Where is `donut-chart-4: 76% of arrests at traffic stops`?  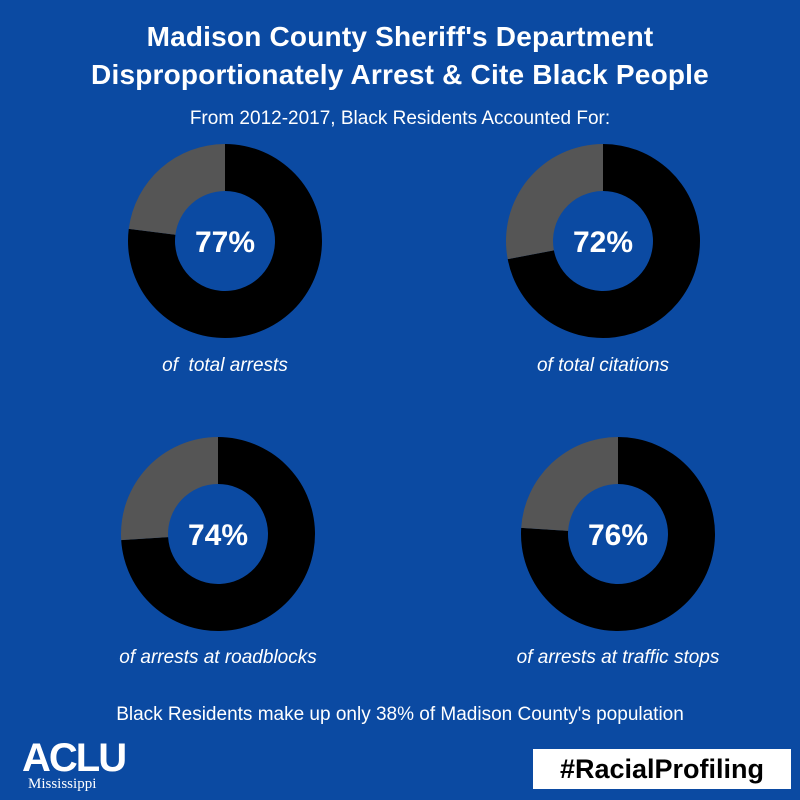 donut-chart-4: 76% of arrests at traffic stops is located at coordinates (618, 552).